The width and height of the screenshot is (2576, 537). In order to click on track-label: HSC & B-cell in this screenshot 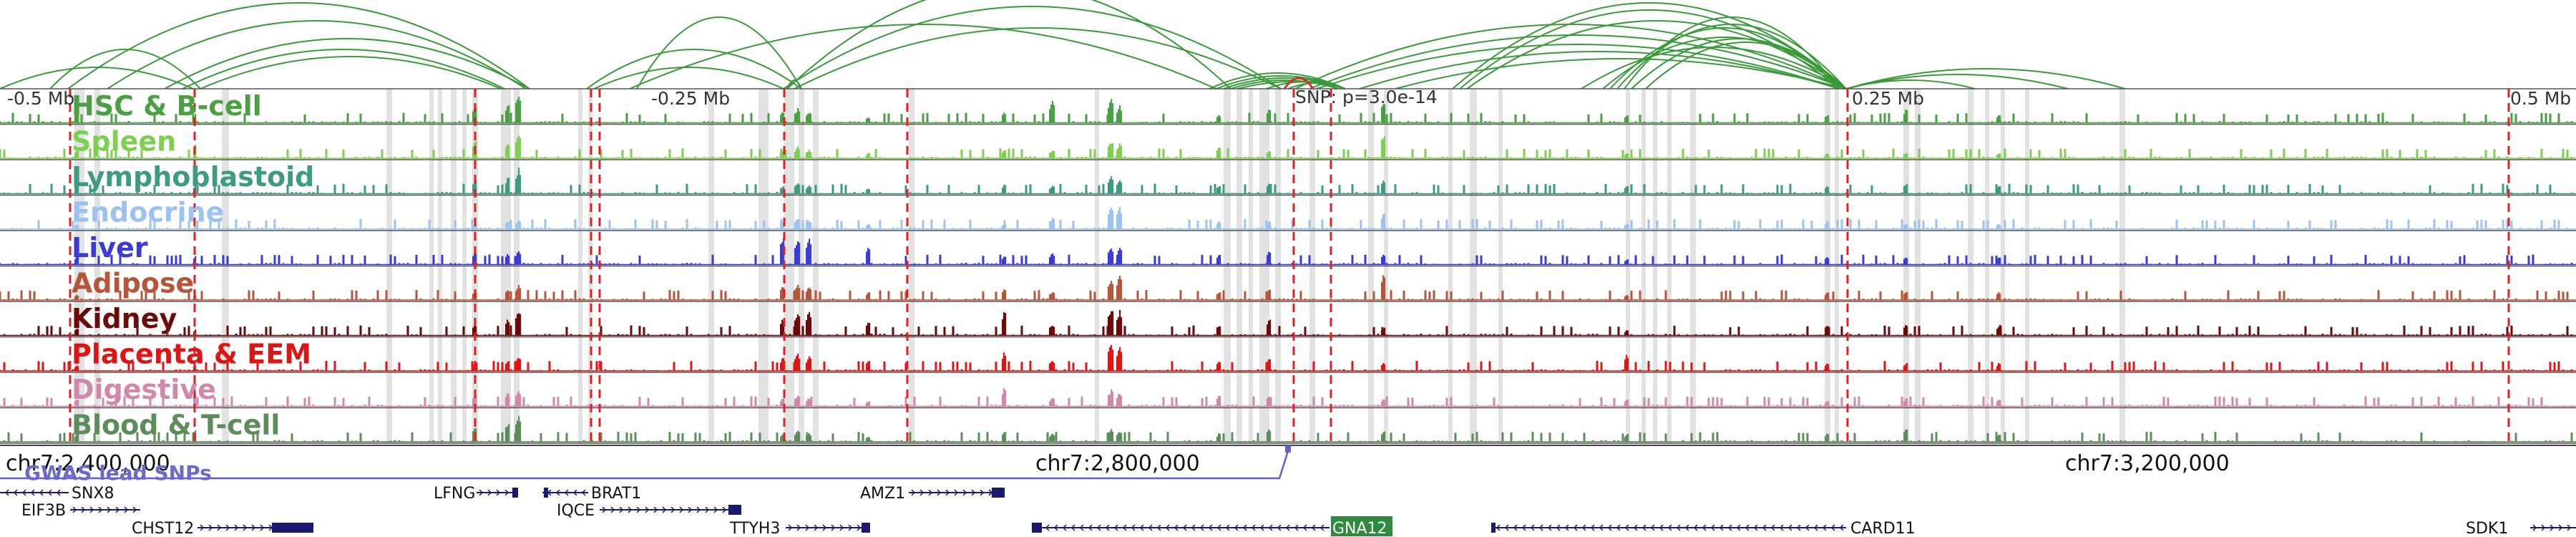, I will do `click(167, 106)`.